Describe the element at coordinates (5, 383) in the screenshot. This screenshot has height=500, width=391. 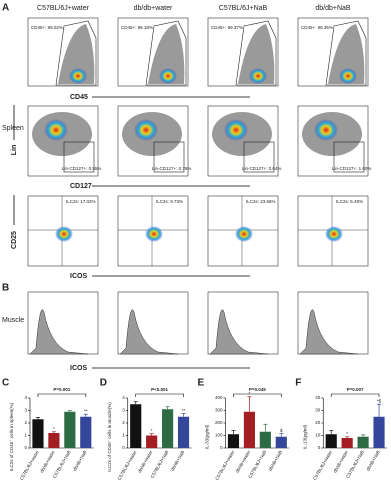
I see `panel-label: C` at that location.